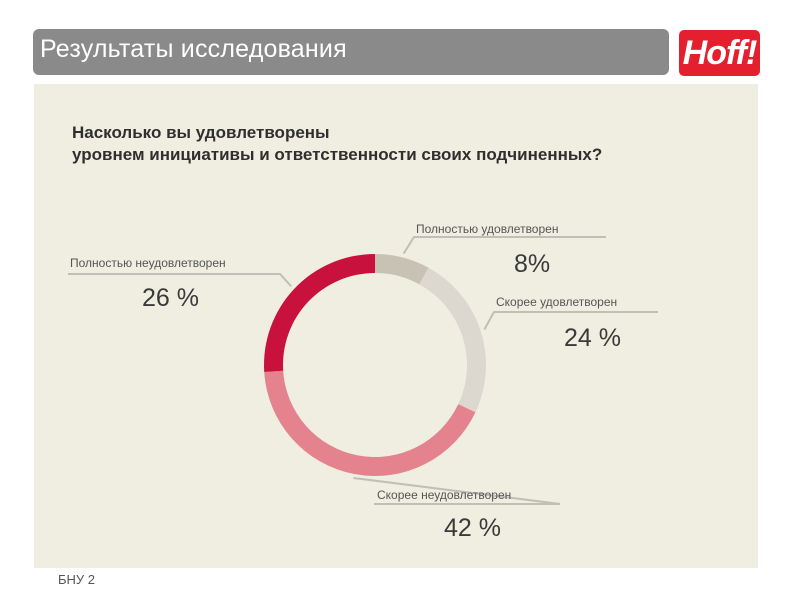 The image size is (800, 600). What do you see at coordinates (592, 338) in the screenshot?
I see `slice-value-2: 24 %` at bounding box center [592, 338].